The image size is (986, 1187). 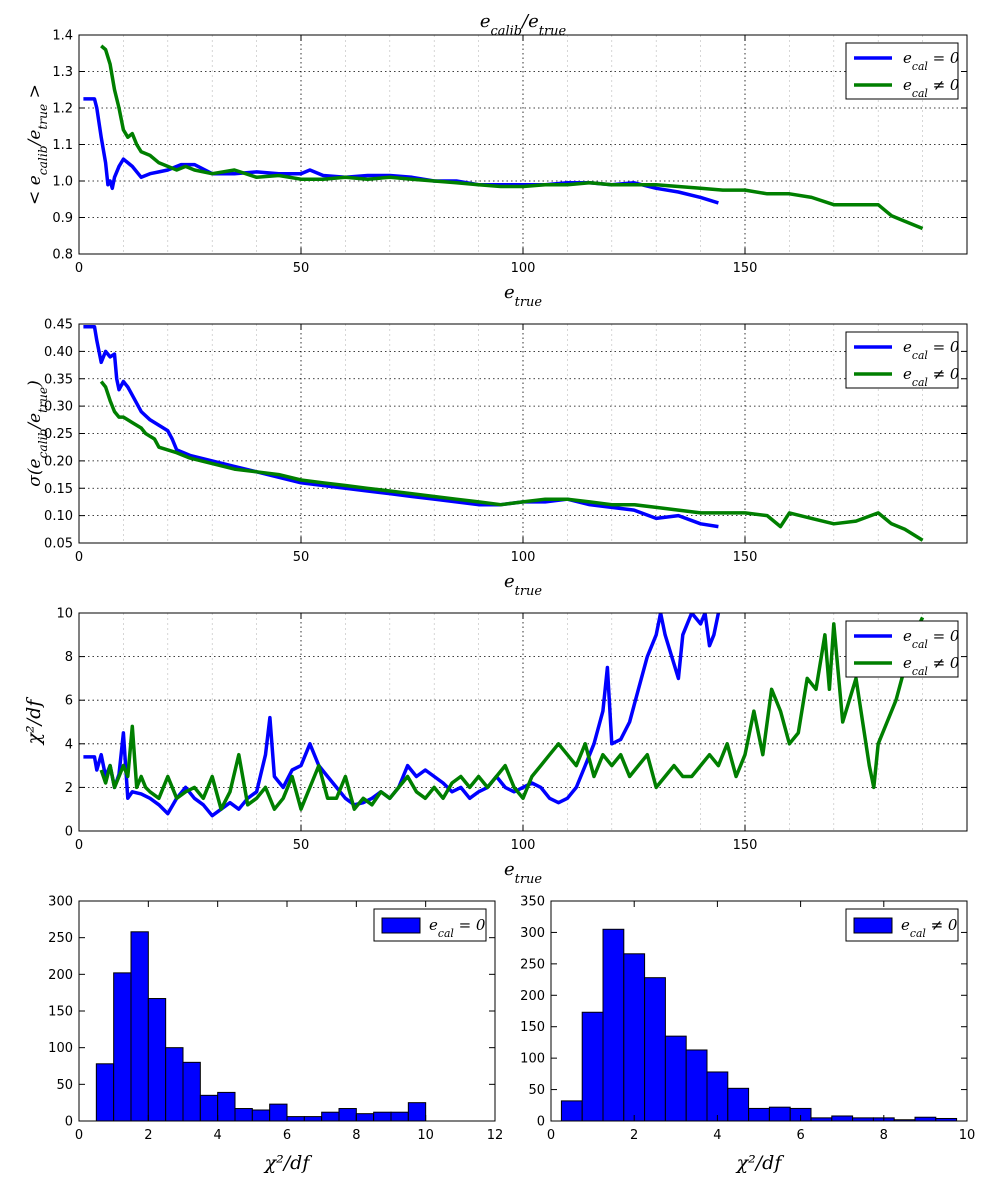 I want to click on y-axis-label: σ(ecalib/etrue), so click(x=37, y=433).